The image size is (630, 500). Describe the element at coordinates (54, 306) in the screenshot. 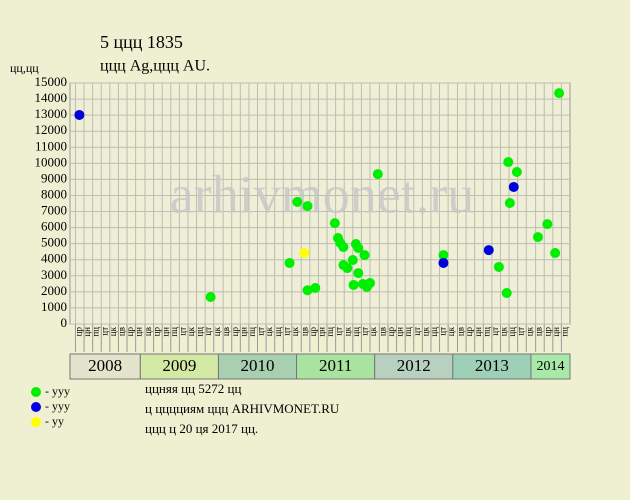

I see `y-tick-label: 1000` at that location.